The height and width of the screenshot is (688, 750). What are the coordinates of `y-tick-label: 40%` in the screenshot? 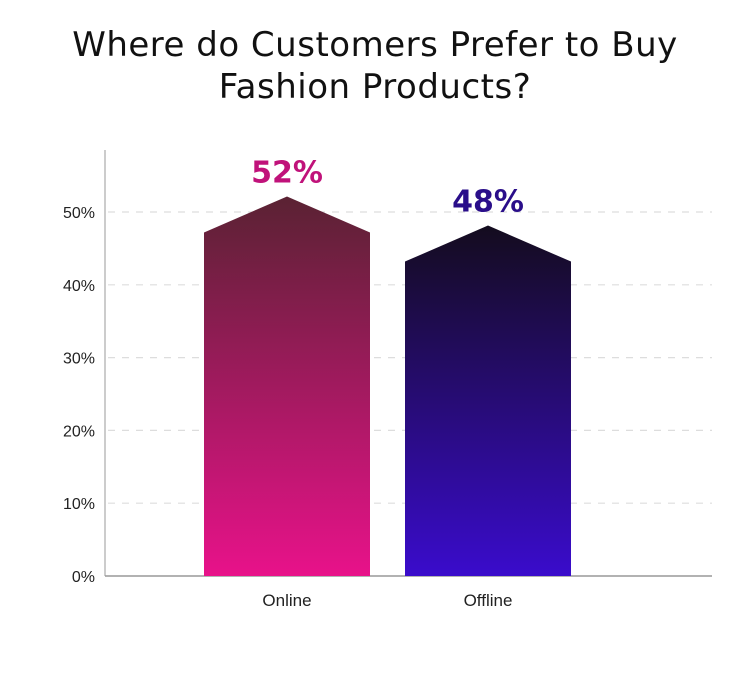 It's located at (79, 286).